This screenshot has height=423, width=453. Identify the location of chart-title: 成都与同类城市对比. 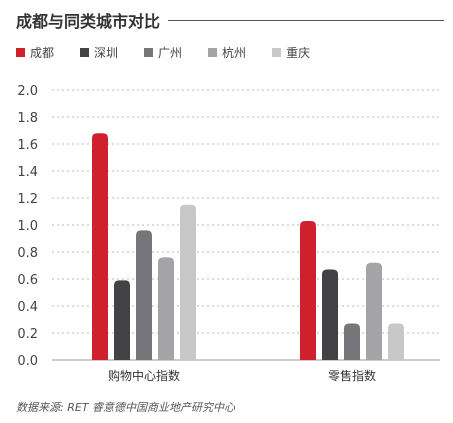
(88, 21).